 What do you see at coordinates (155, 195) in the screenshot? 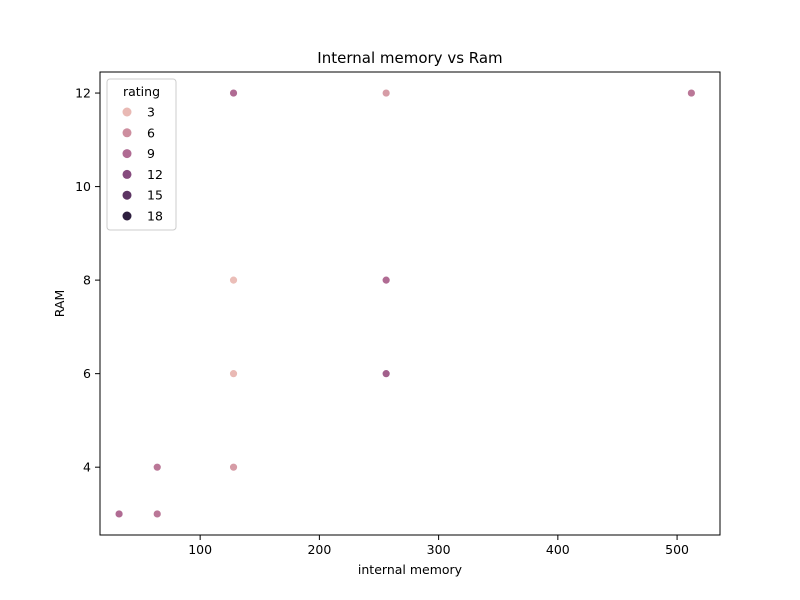
I see `legend-label: 15` at bounding box center [155, 195].